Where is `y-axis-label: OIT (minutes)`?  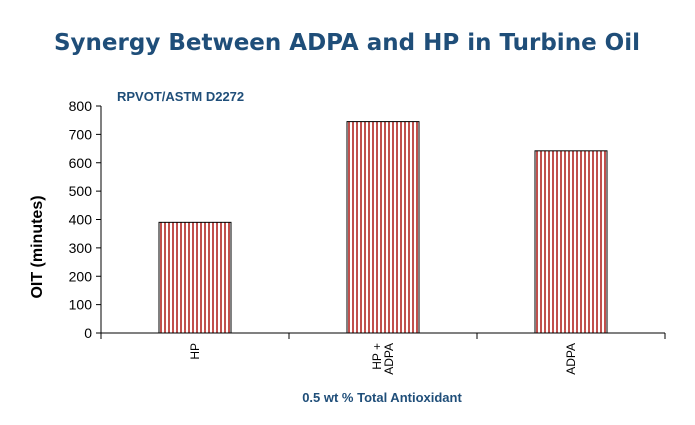 y-axis-label: OIT (minutes) is located at coordinates (37, 246).